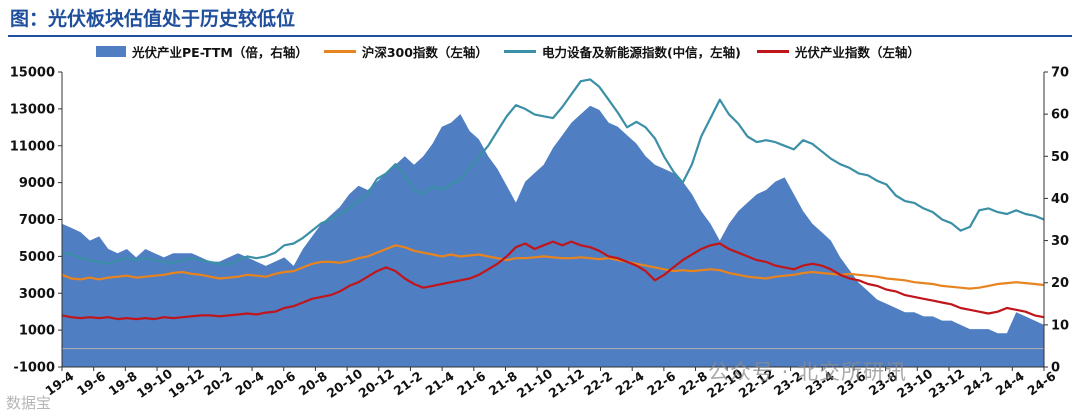 The height and width of the screenshot is (416, 1080). I want to click on legend-swatch-pv, so click(772, 51).